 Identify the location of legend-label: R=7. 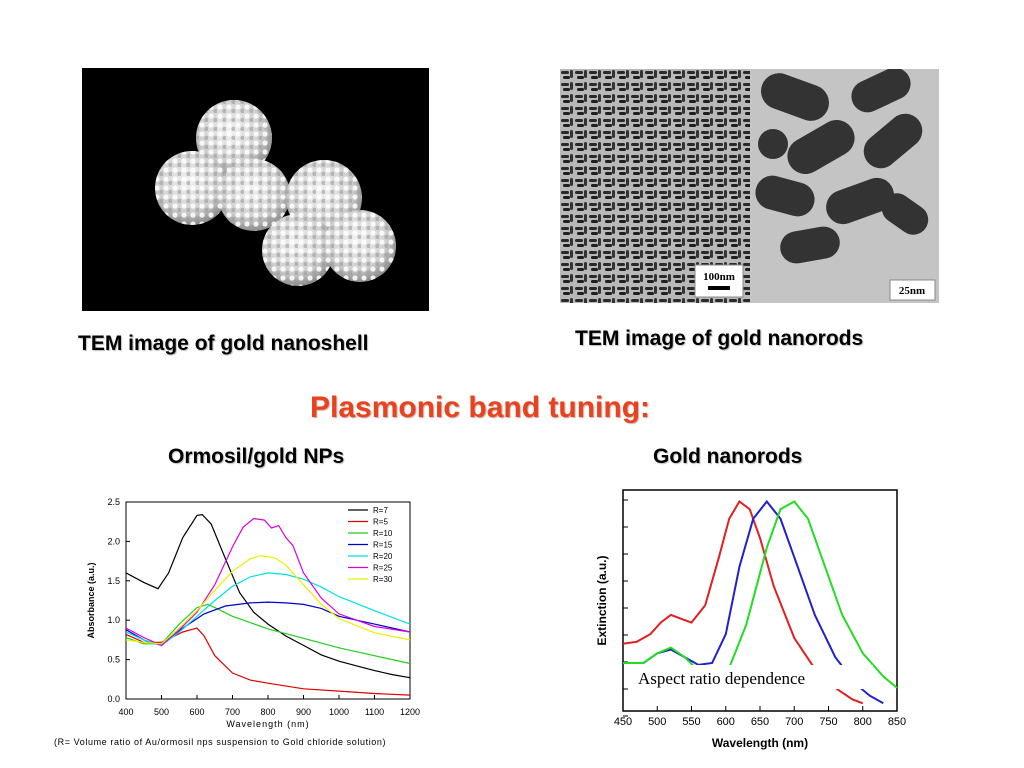
(380, 510).